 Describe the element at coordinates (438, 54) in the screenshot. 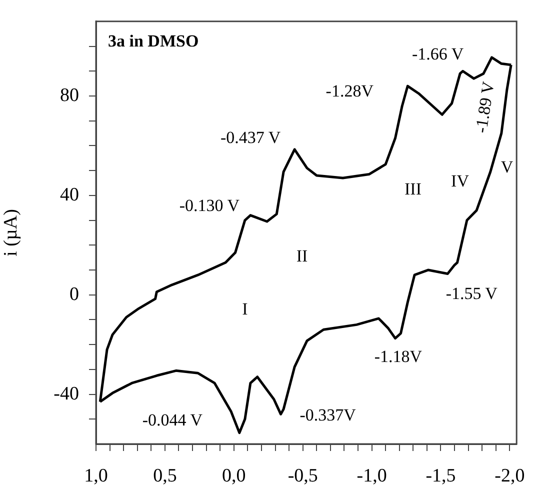

I see `annotation: -1.66 V` at that location.